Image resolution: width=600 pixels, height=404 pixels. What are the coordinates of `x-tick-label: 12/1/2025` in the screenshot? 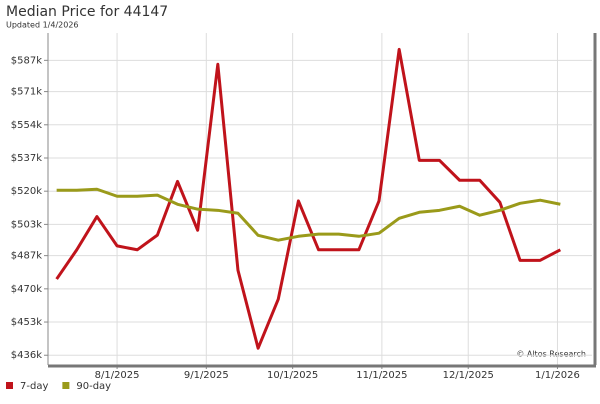 It's located at (468, 375).